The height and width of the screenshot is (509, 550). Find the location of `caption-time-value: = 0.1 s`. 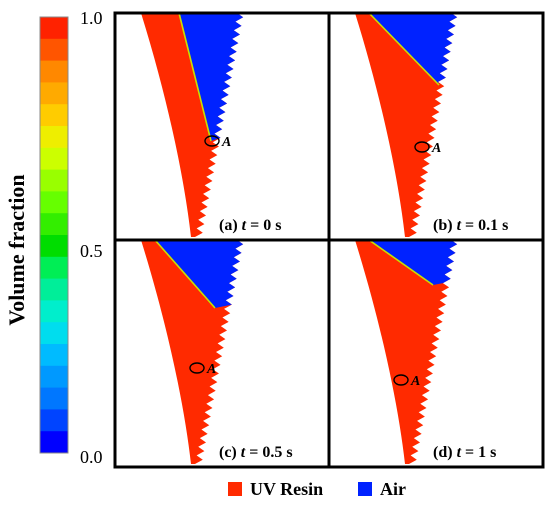

caption-time-value: = 0.1 s is located at coordinates (484, 225).